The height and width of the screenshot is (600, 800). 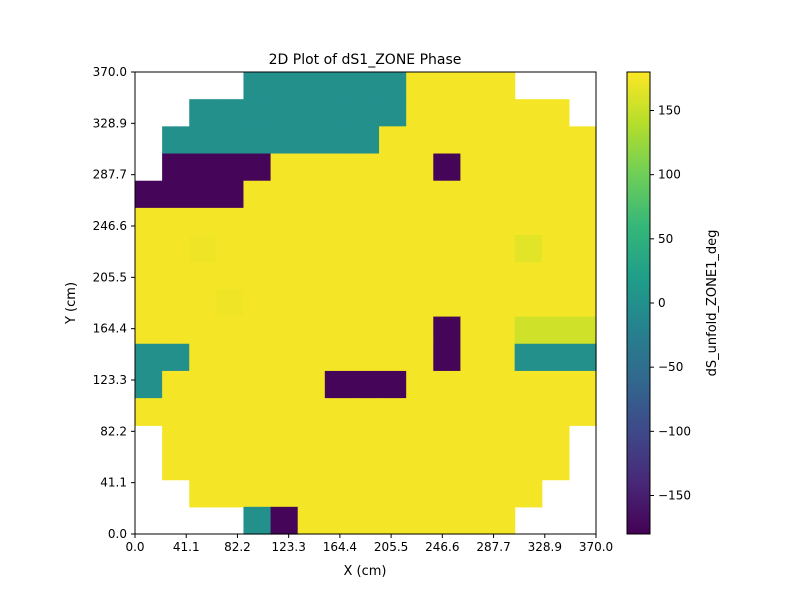 What do you see at coordinates (113, 483) in the screenshot?
I see `y-tick-label: 41.1` at bounding box center [113, 483].